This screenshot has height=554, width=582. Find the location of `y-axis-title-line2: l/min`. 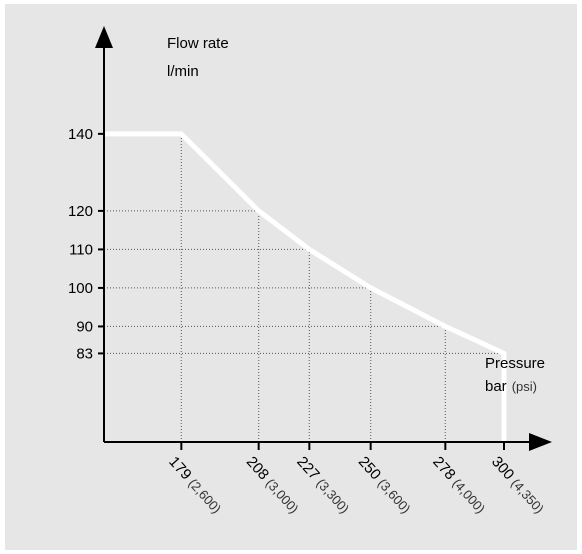

y-axis-title-line2: l/min is located at coordinates (183, 71).